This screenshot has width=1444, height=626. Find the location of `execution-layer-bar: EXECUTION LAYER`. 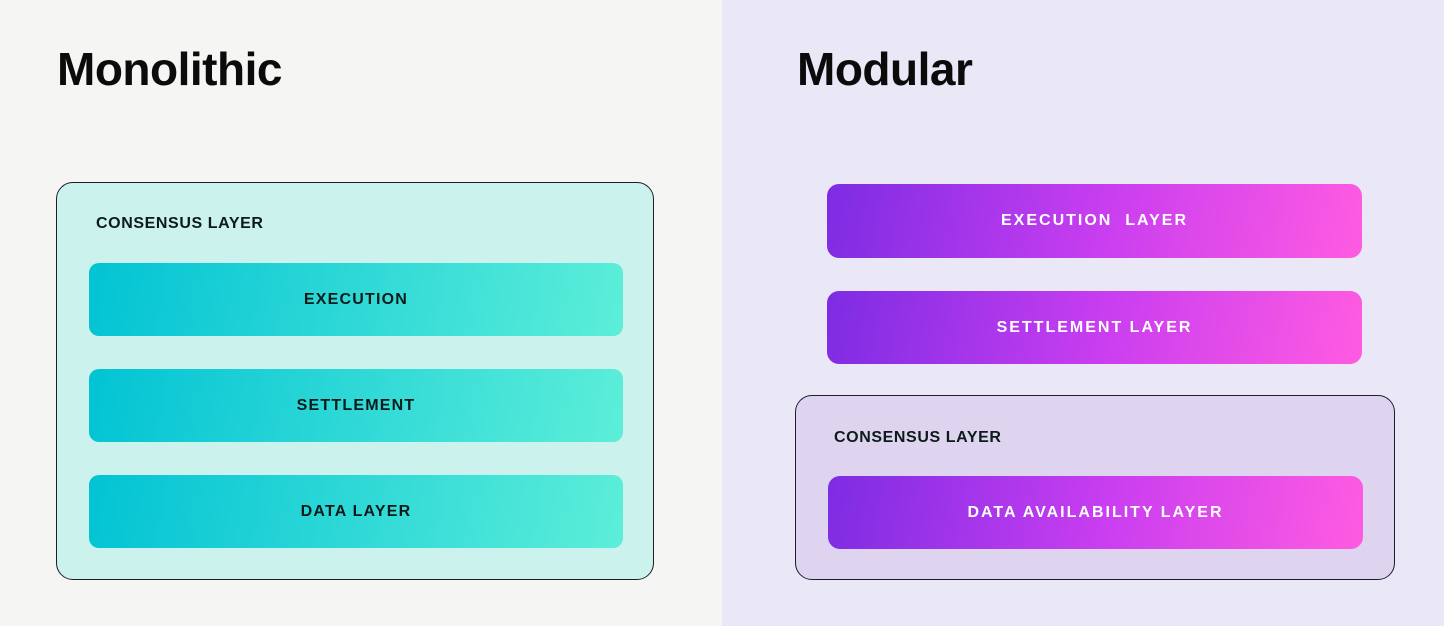

execution-layer-bar: EXECUTION LAYER is located at coordinates (1094, 221).